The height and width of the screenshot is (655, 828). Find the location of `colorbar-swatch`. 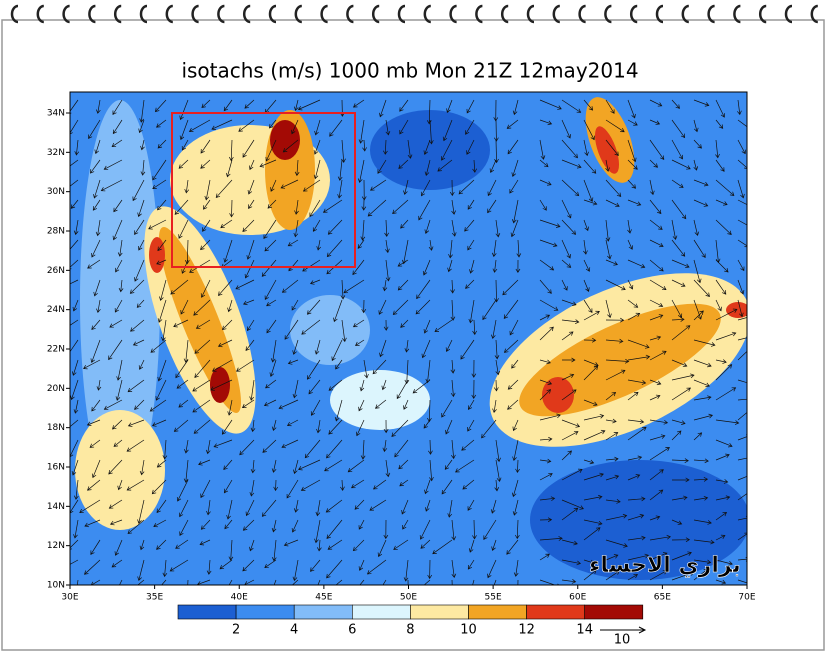

colorbar-swatch is located at coordinates (323, 612).